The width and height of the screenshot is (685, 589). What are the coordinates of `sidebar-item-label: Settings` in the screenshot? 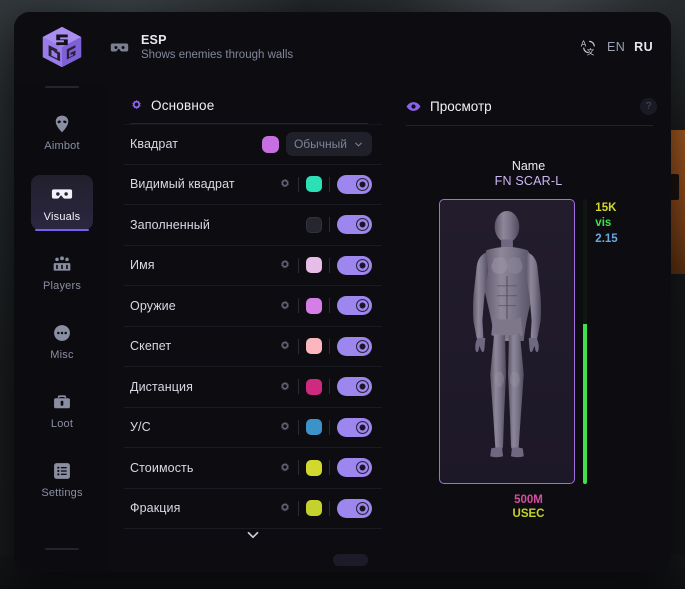 It's located at (62, 493).